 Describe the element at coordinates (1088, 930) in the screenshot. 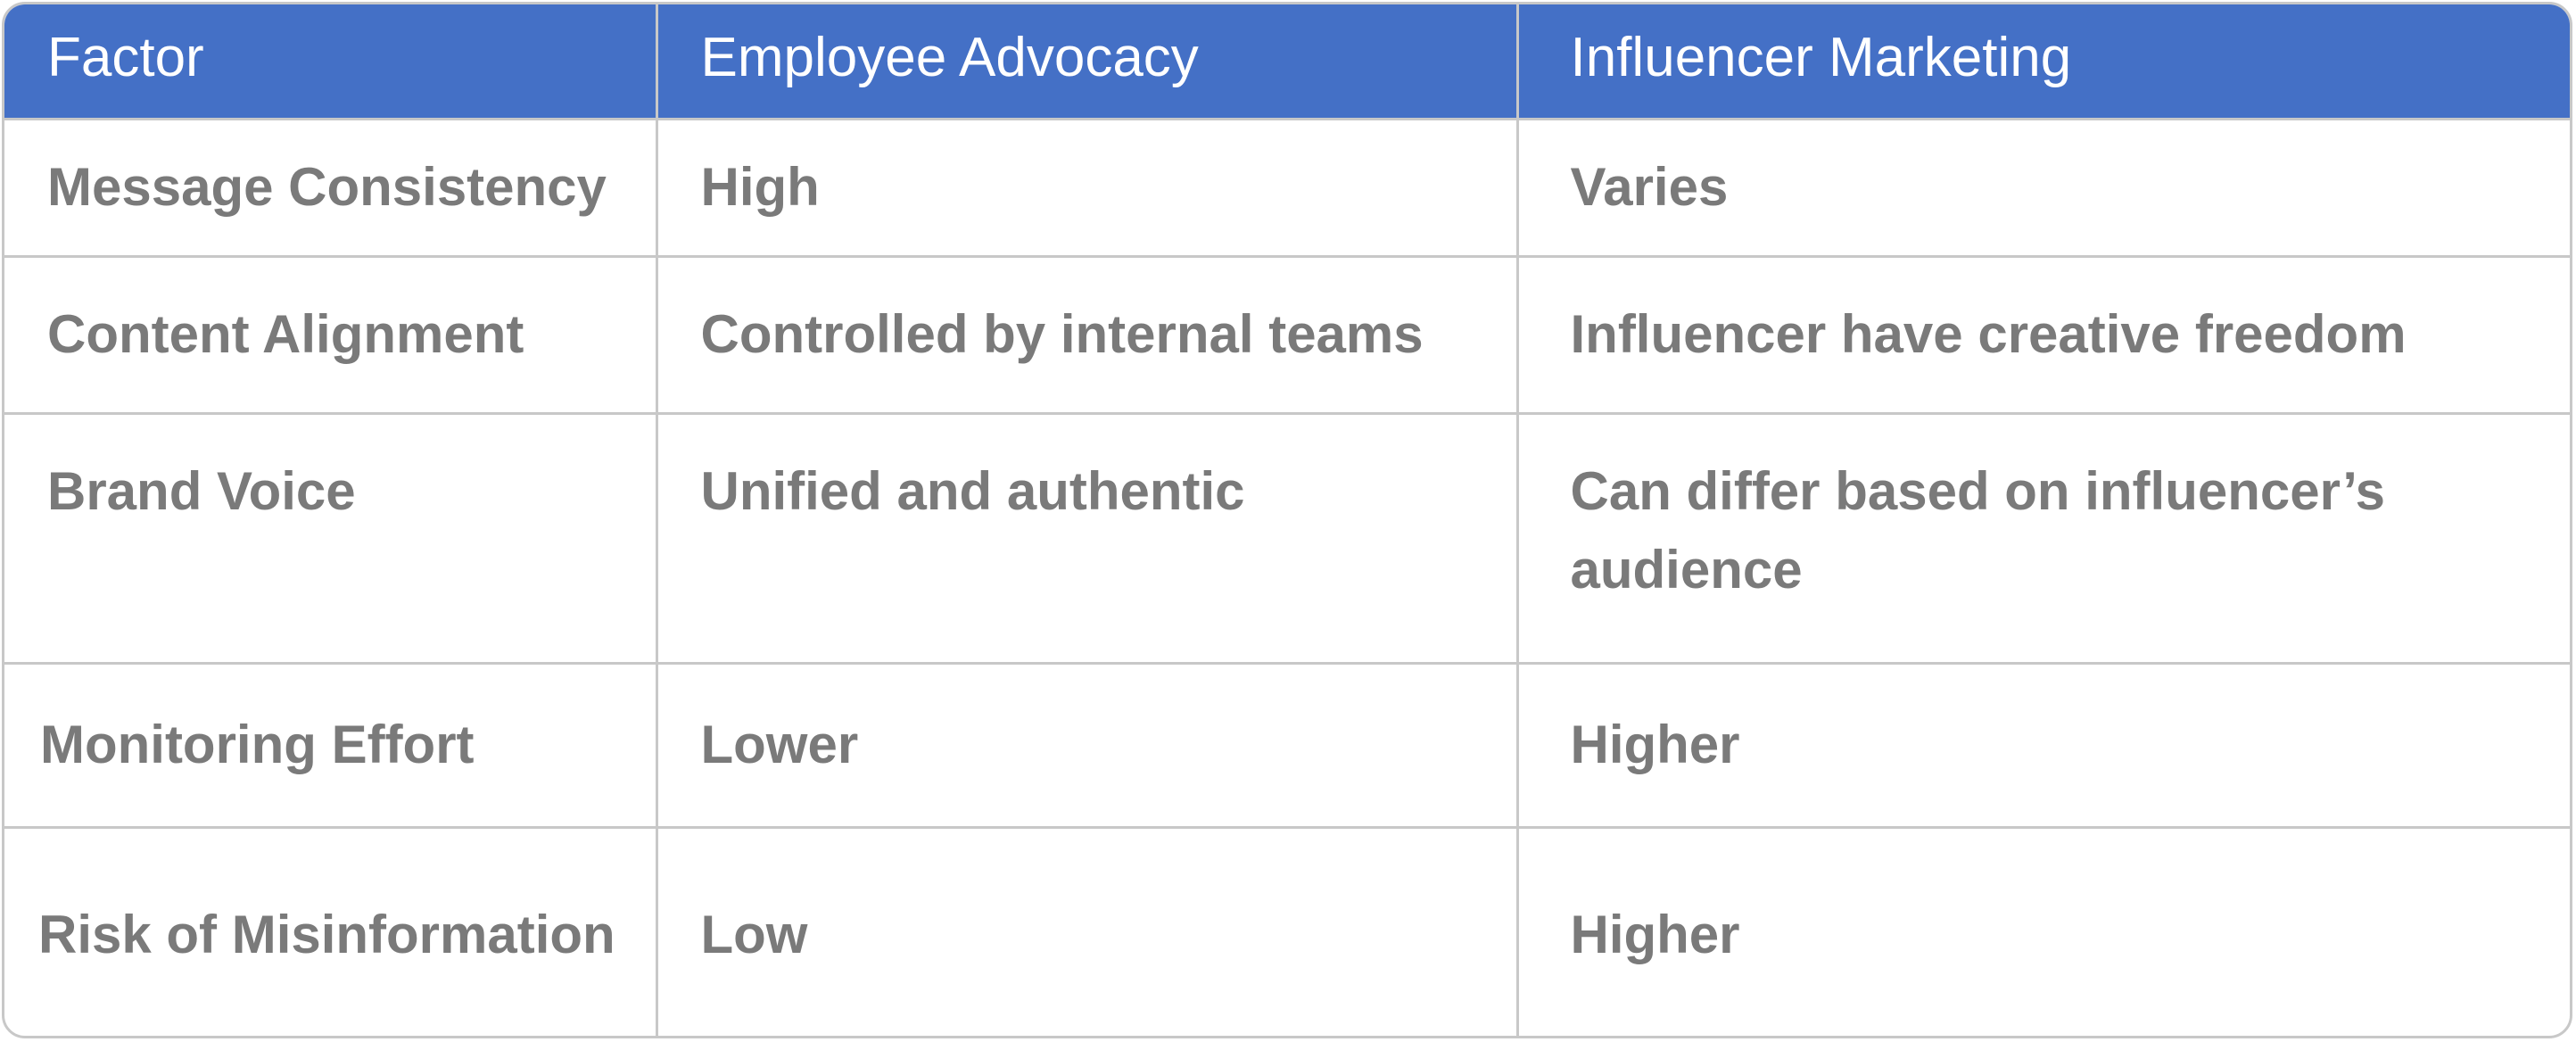

I see `employee-advocacy-cell: Low` at that location.